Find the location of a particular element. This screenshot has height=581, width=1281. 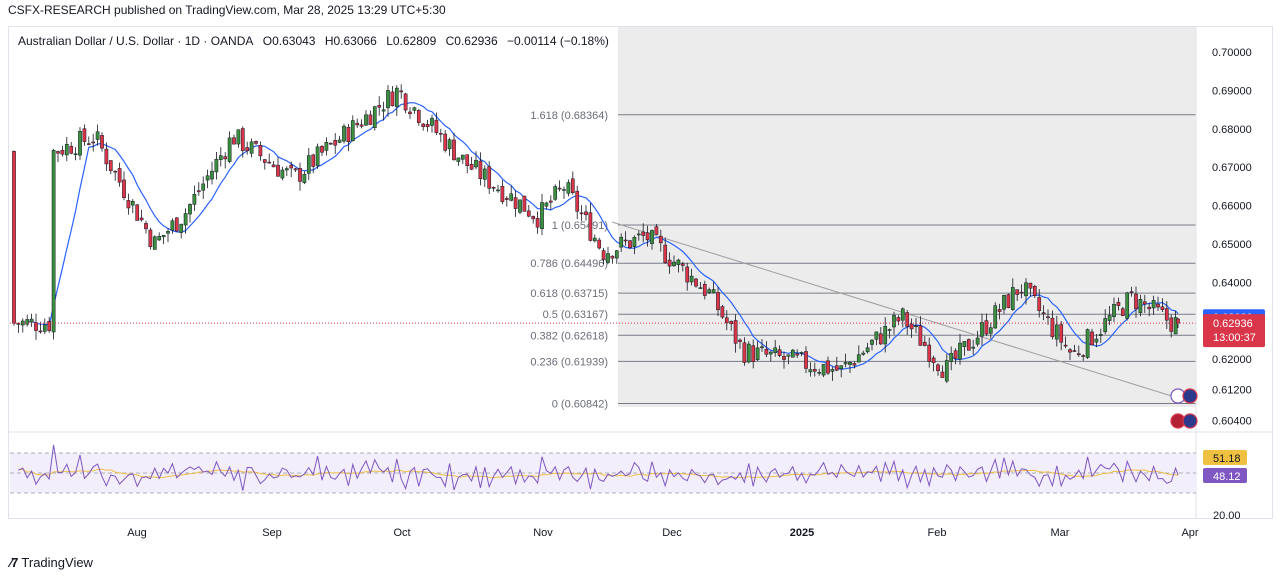

time-tick-label: Oct is located at coordinates (401, 533).